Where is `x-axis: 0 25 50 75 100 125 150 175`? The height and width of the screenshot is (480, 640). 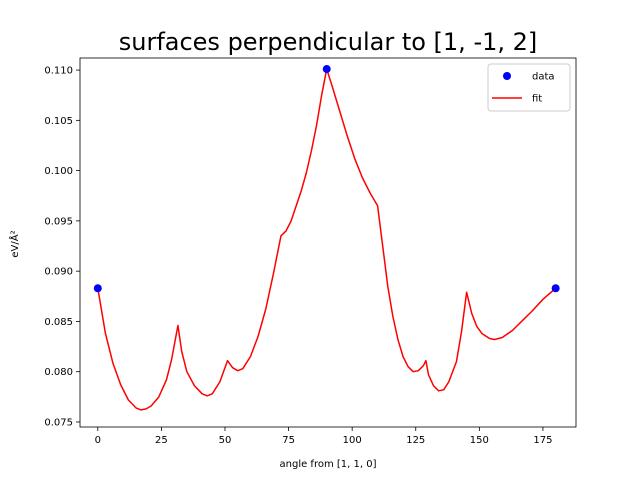
x-axis: 0 25 50 75 100 125 150 175 is located at coordinates (323, 436).